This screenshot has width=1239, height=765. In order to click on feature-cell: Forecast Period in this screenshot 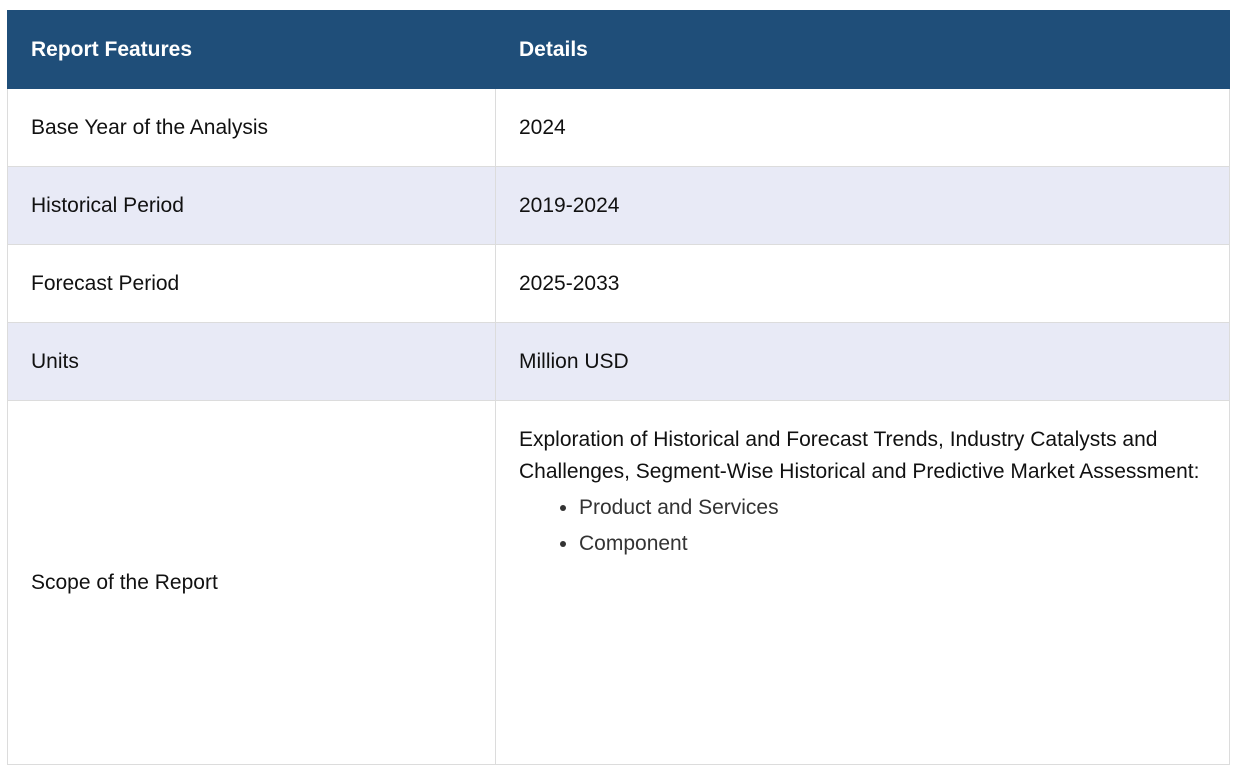, I will do `click(251, 283)`.